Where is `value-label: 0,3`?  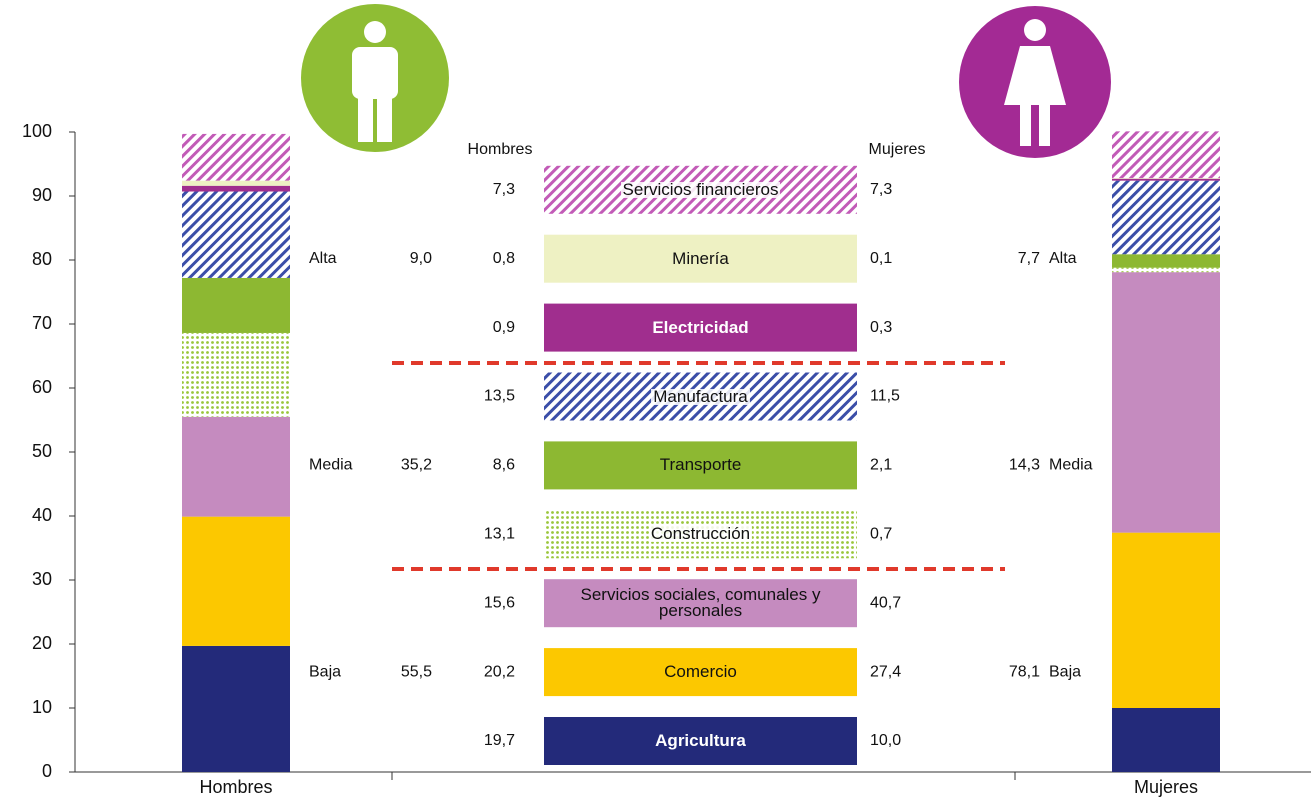 value-label: 0,3 is located at coordinates (881, 327).